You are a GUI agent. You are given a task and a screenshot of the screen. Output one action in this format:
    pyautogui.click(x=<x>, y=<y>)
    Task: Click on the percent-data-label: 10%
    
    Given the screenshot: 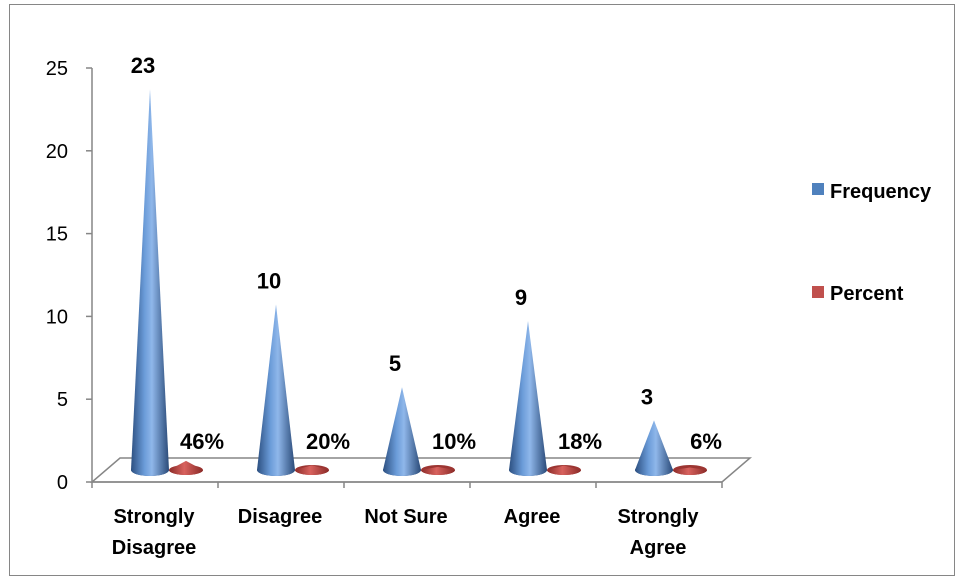 What is the action you would take?
    pyautogui.click(x=454, y=441)
    